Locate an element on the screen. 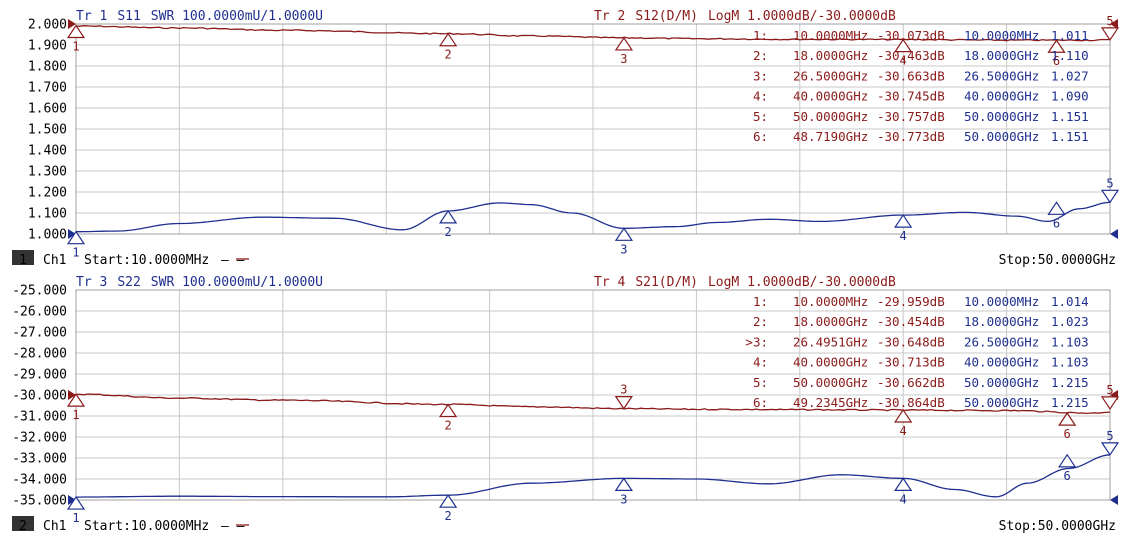 The width and height of the screenshot is (1124, 539). table-blue-freq: 10.0000MHz is located at coordinates (1001, 301).